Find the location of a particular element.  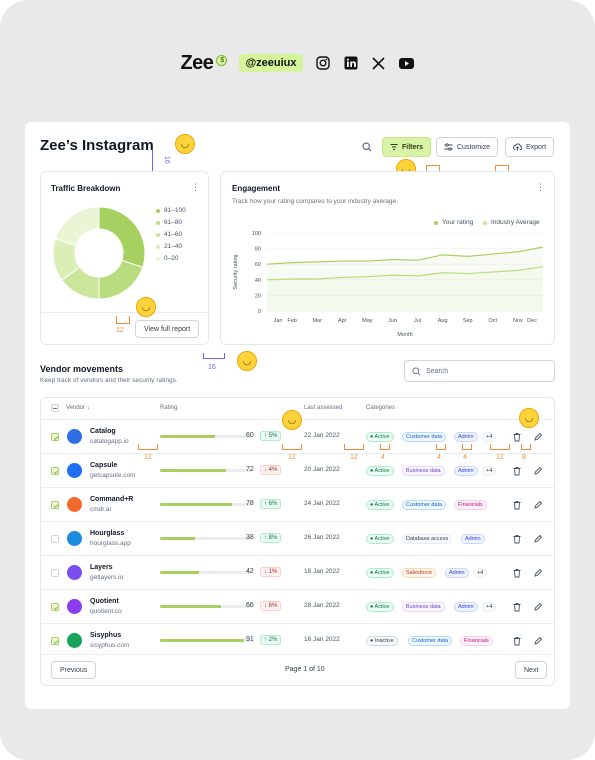

logo-badge: $ is located at coordinates (222, 60).